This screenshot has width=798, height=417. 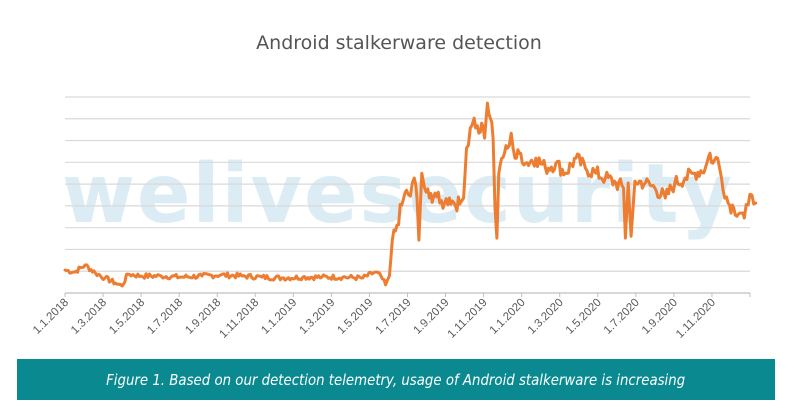 What do you see at coordinates (660, 317) in the screenshot?
I see `x-tick-label: 1.9.2020` at bounding box center [660, 317].